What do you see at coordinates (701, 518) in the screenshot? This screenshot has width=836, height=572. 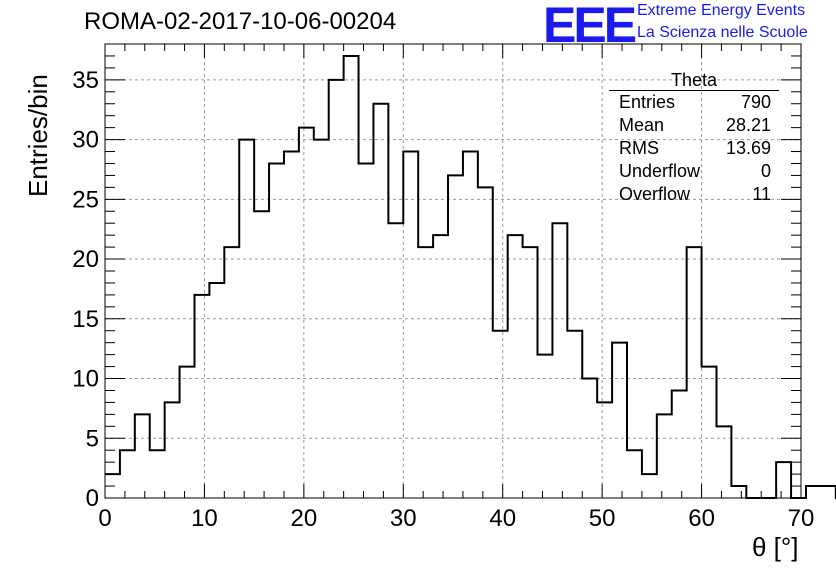 I see `x-tick-label: 60` at bounding box center [701, 518].